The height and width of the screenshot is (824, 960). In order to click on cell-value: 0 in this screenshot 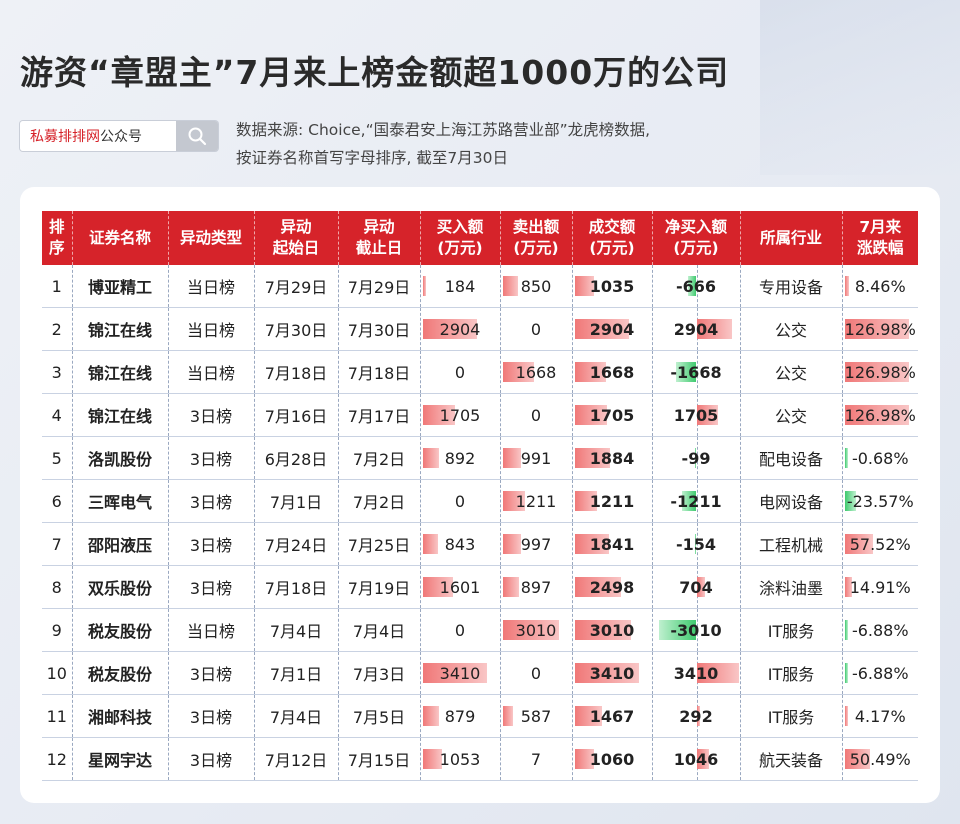, I will do `click(460, 372)`.